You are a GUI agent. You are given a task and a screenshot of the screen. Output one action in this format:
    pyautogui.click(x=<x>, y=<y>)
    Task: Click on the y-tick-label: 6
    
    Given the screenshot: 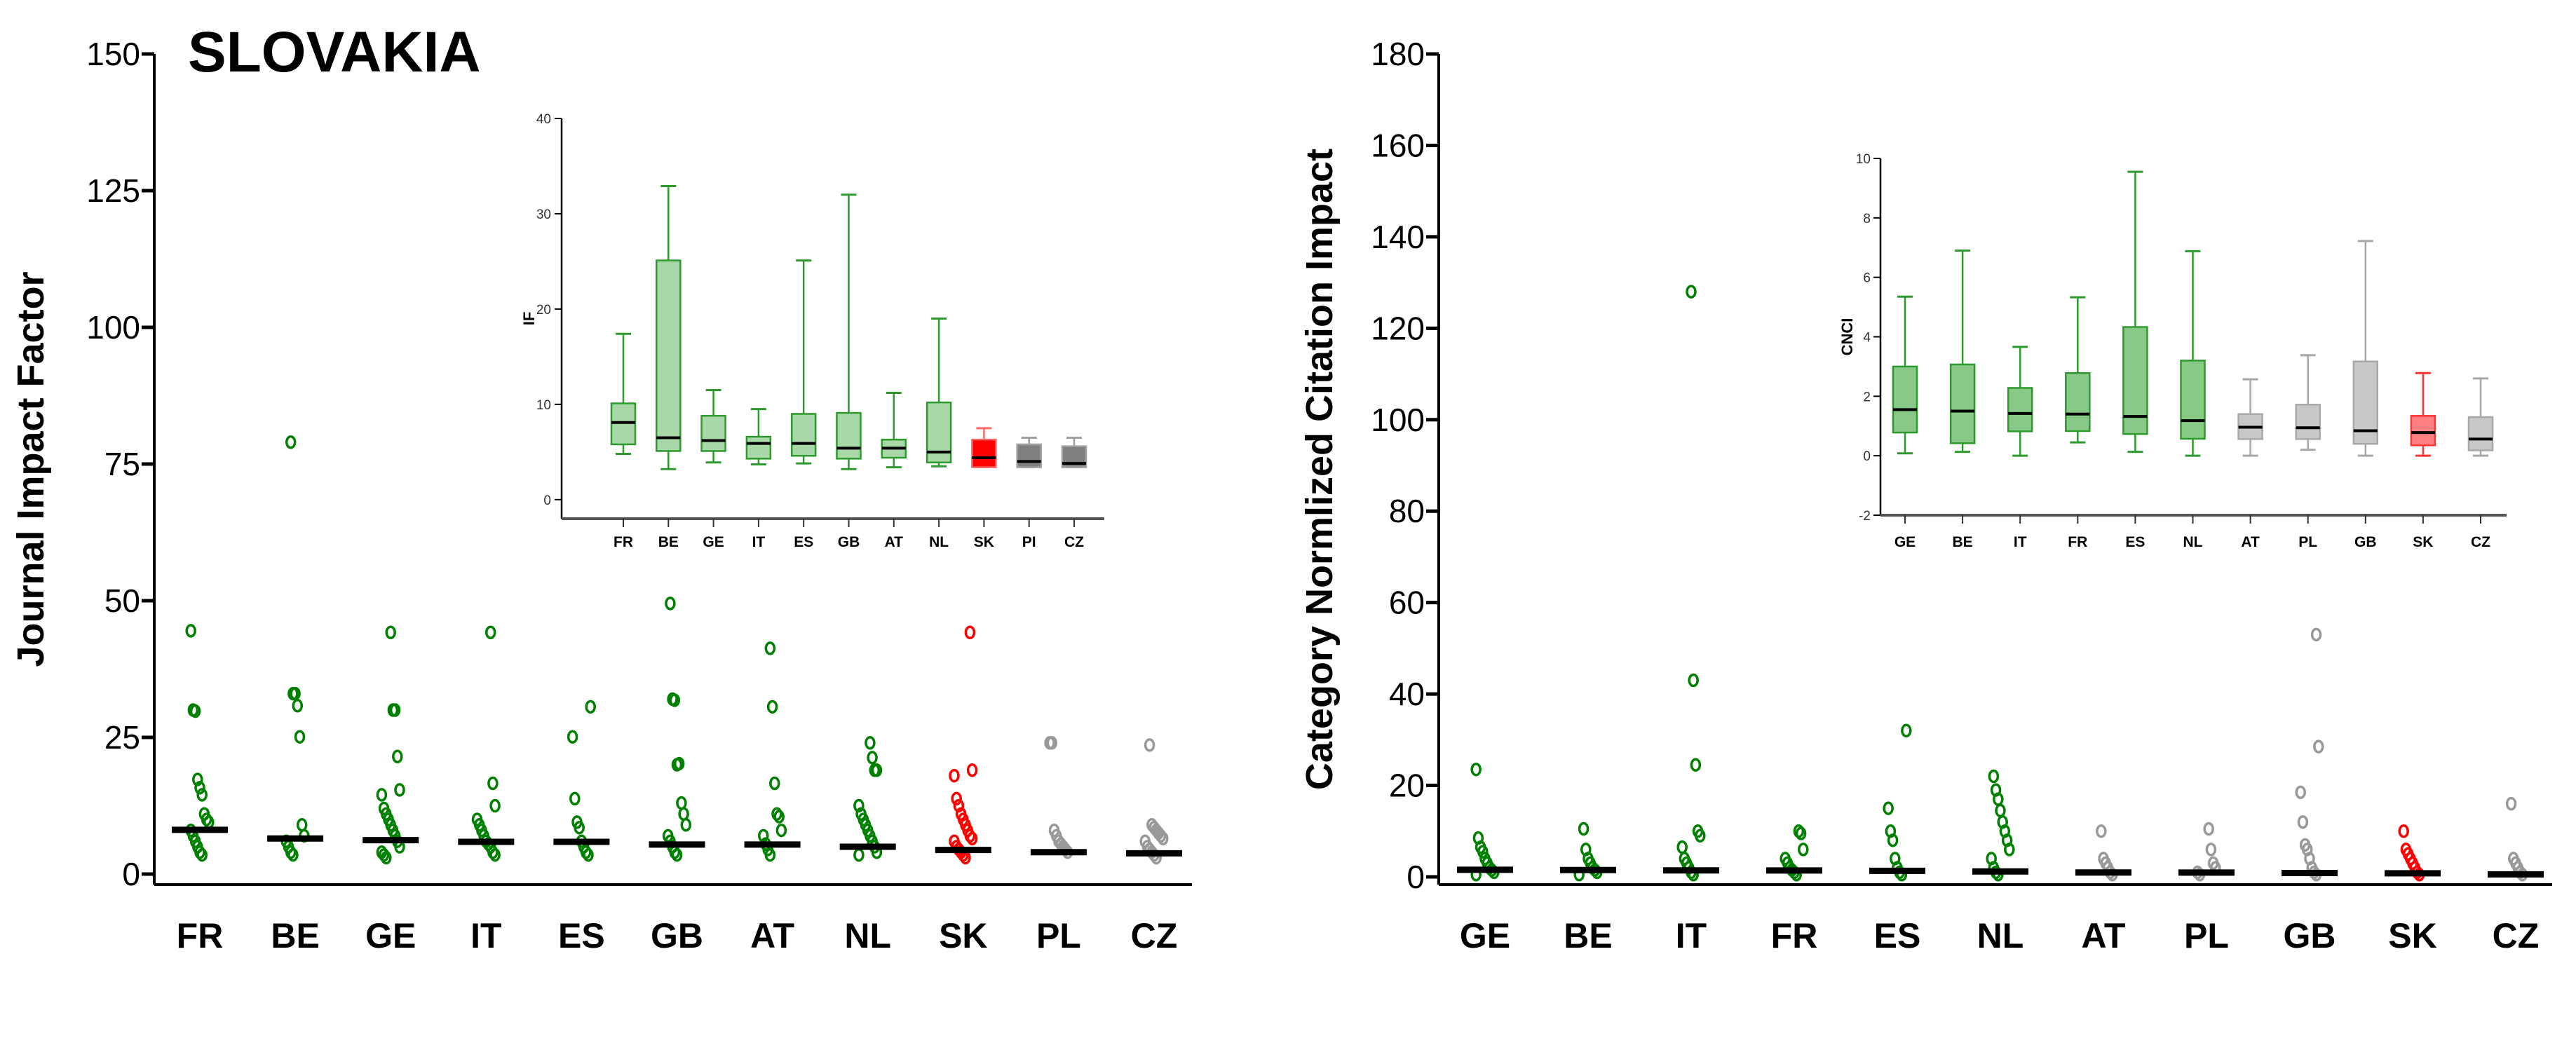 What is the action you would take?
    pyautogui.click(x=1867, y=278)
    